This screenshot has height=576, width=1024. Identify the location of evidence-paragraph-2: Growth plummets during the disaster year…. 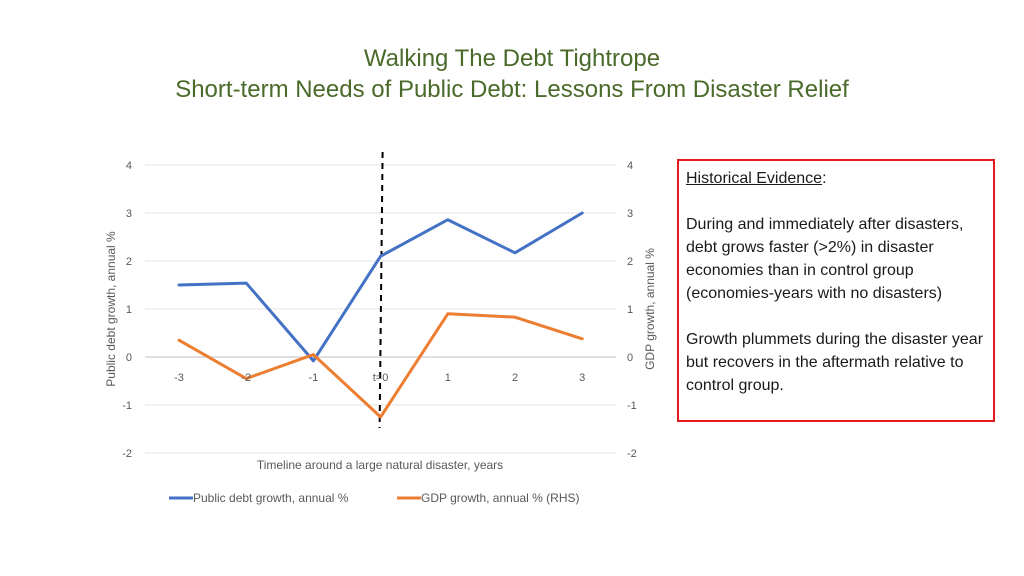
(835, 362).